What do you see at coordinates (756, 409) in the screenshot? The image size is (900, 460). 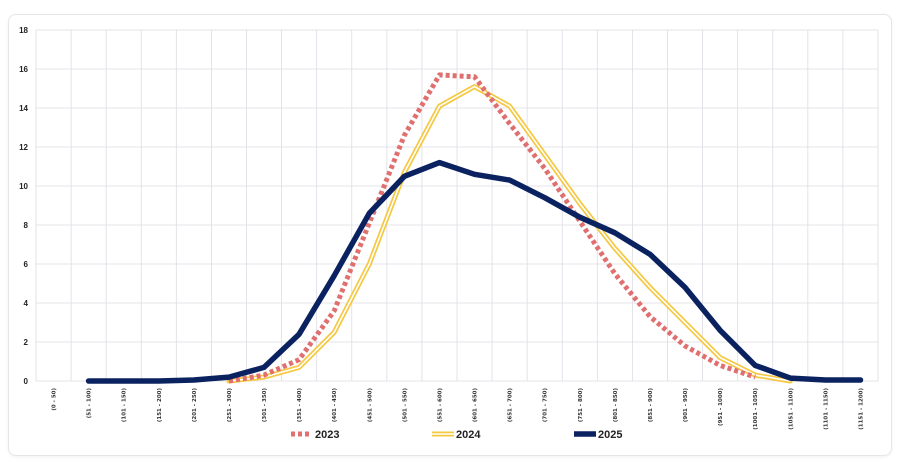 I see `x-tick-label: (1001 - 1050)` at bounding box center [756, 409].